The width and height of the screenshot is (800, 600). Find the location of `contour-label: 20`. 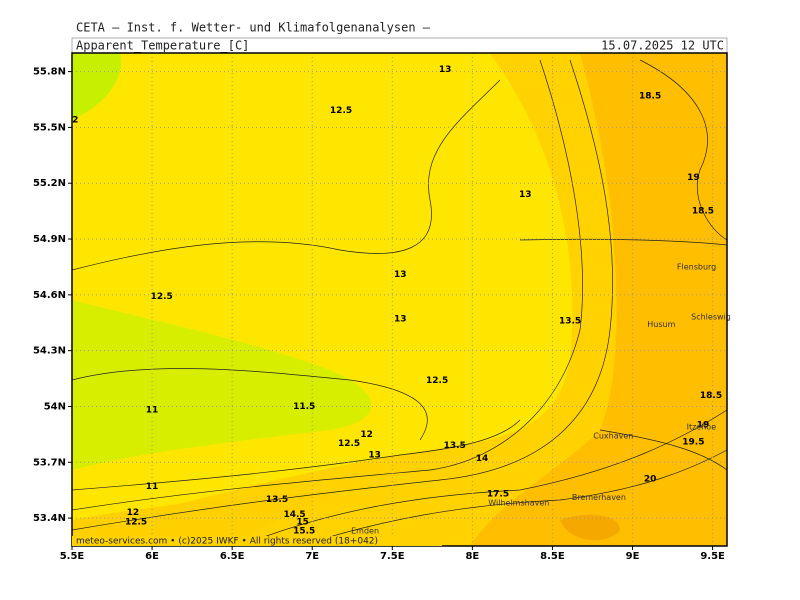

contour-label: 20 is located at coordinates (650, 480).